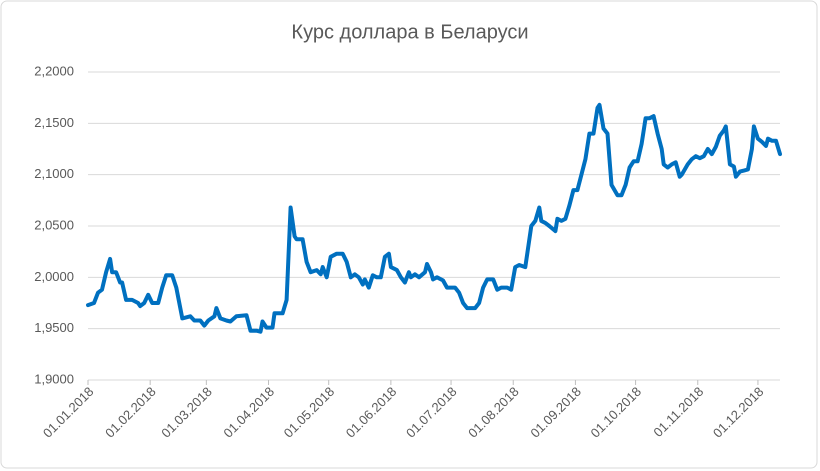 The width and height of the screenshot is (820, 471). I want to click on y-tick-label: 1,9000, so click(54, 378).